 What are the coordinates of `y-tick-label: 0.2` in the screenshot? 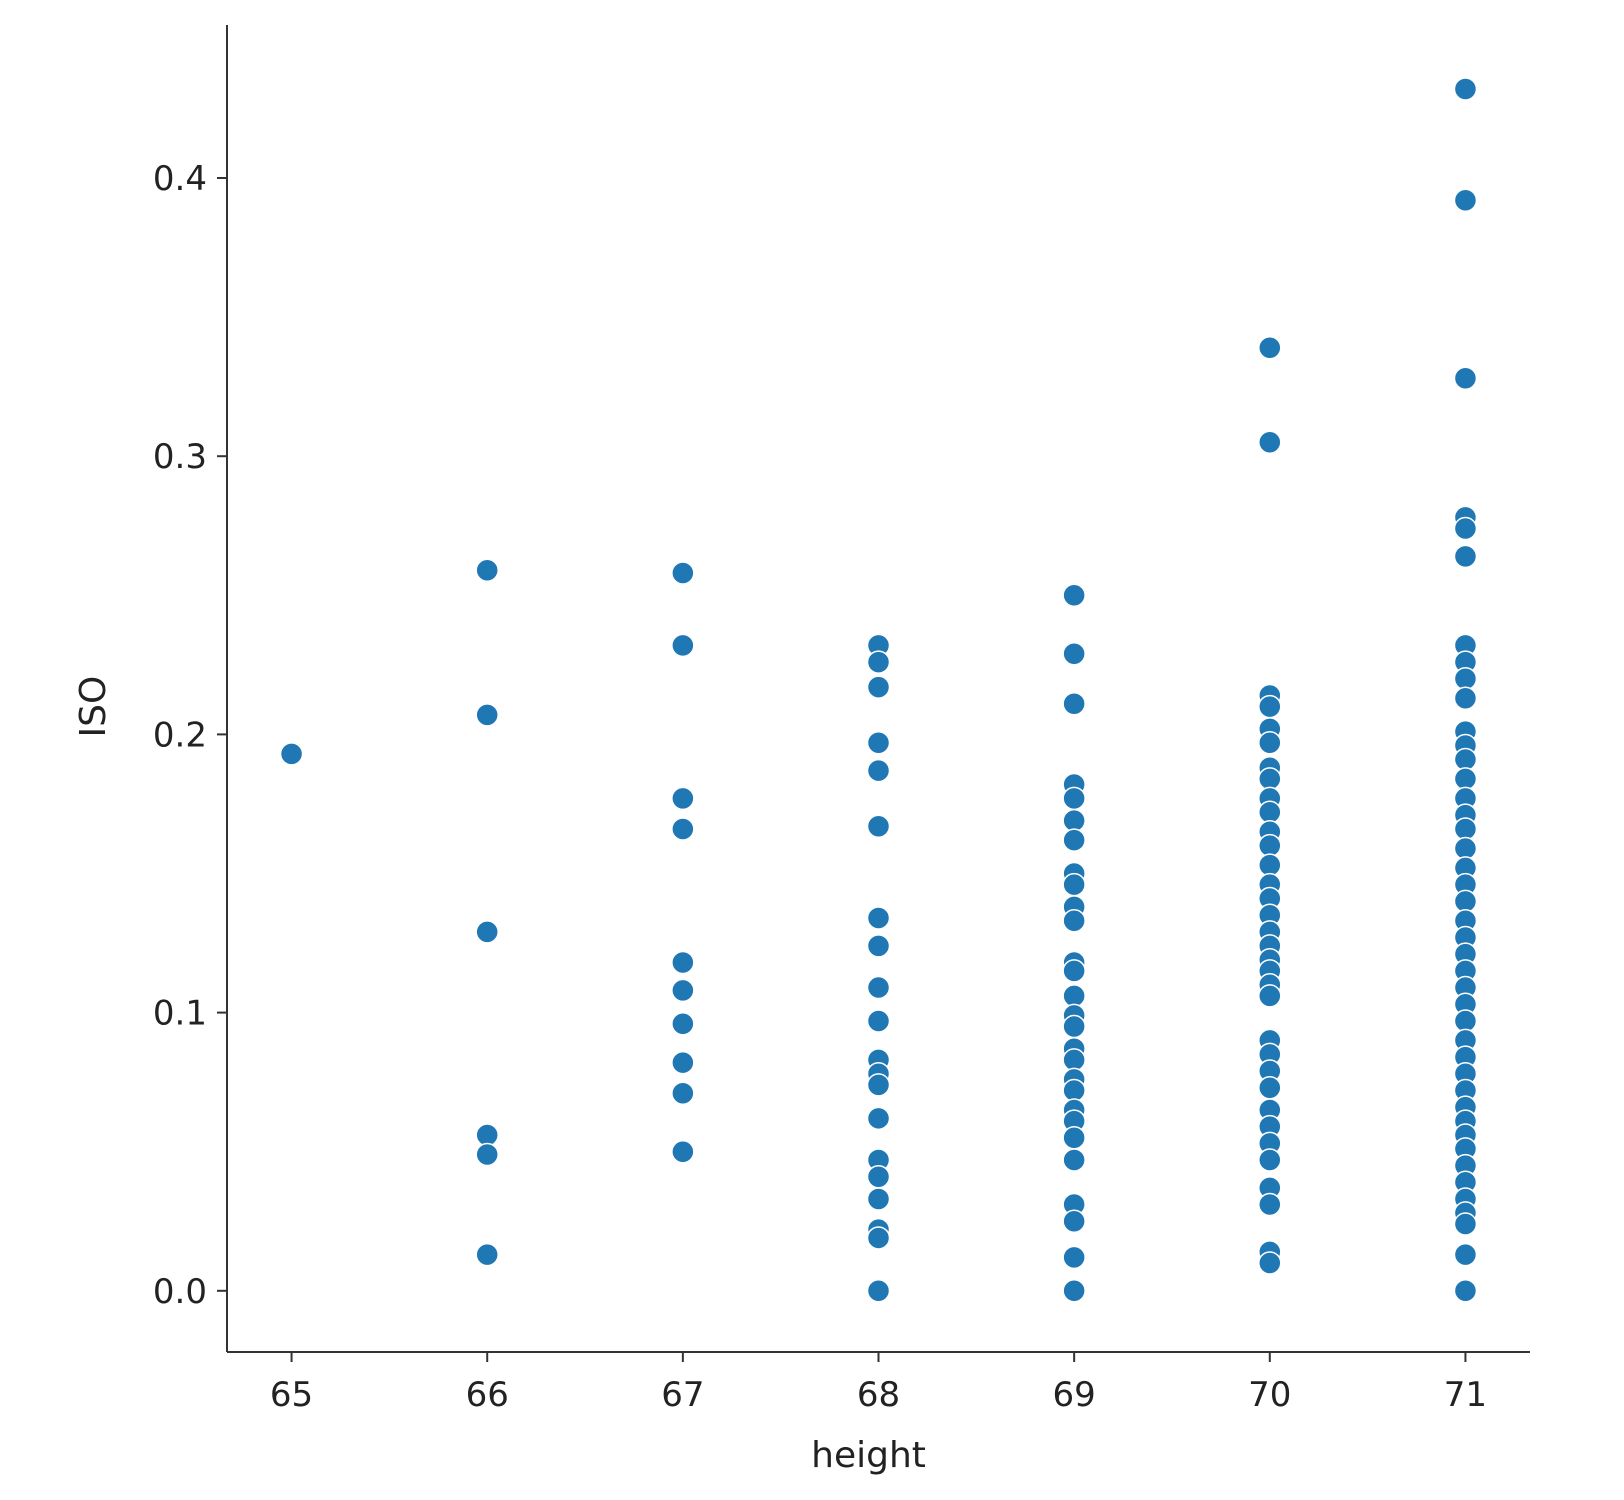 It's located at (180, 735).